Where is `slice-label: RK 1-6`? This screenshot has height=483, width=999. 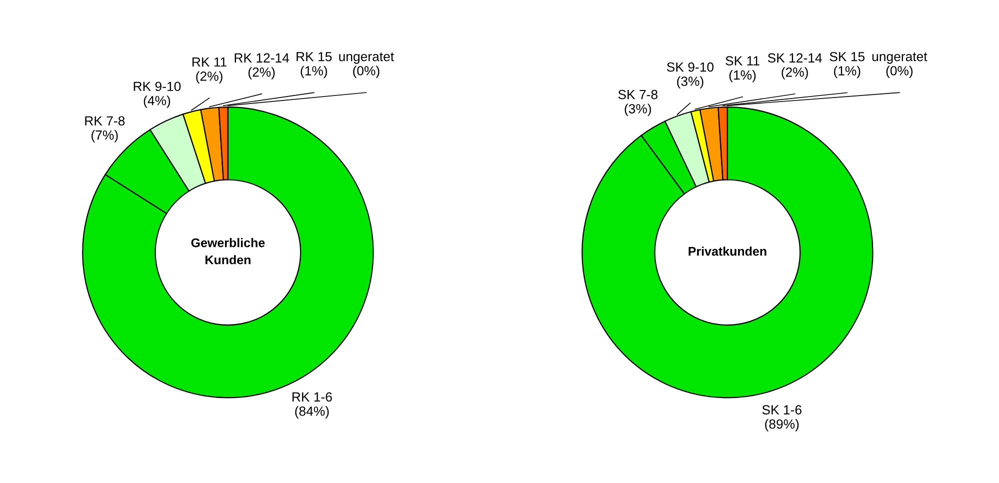 slice-label: RK 1-6 is located at coordinates (312, 397).